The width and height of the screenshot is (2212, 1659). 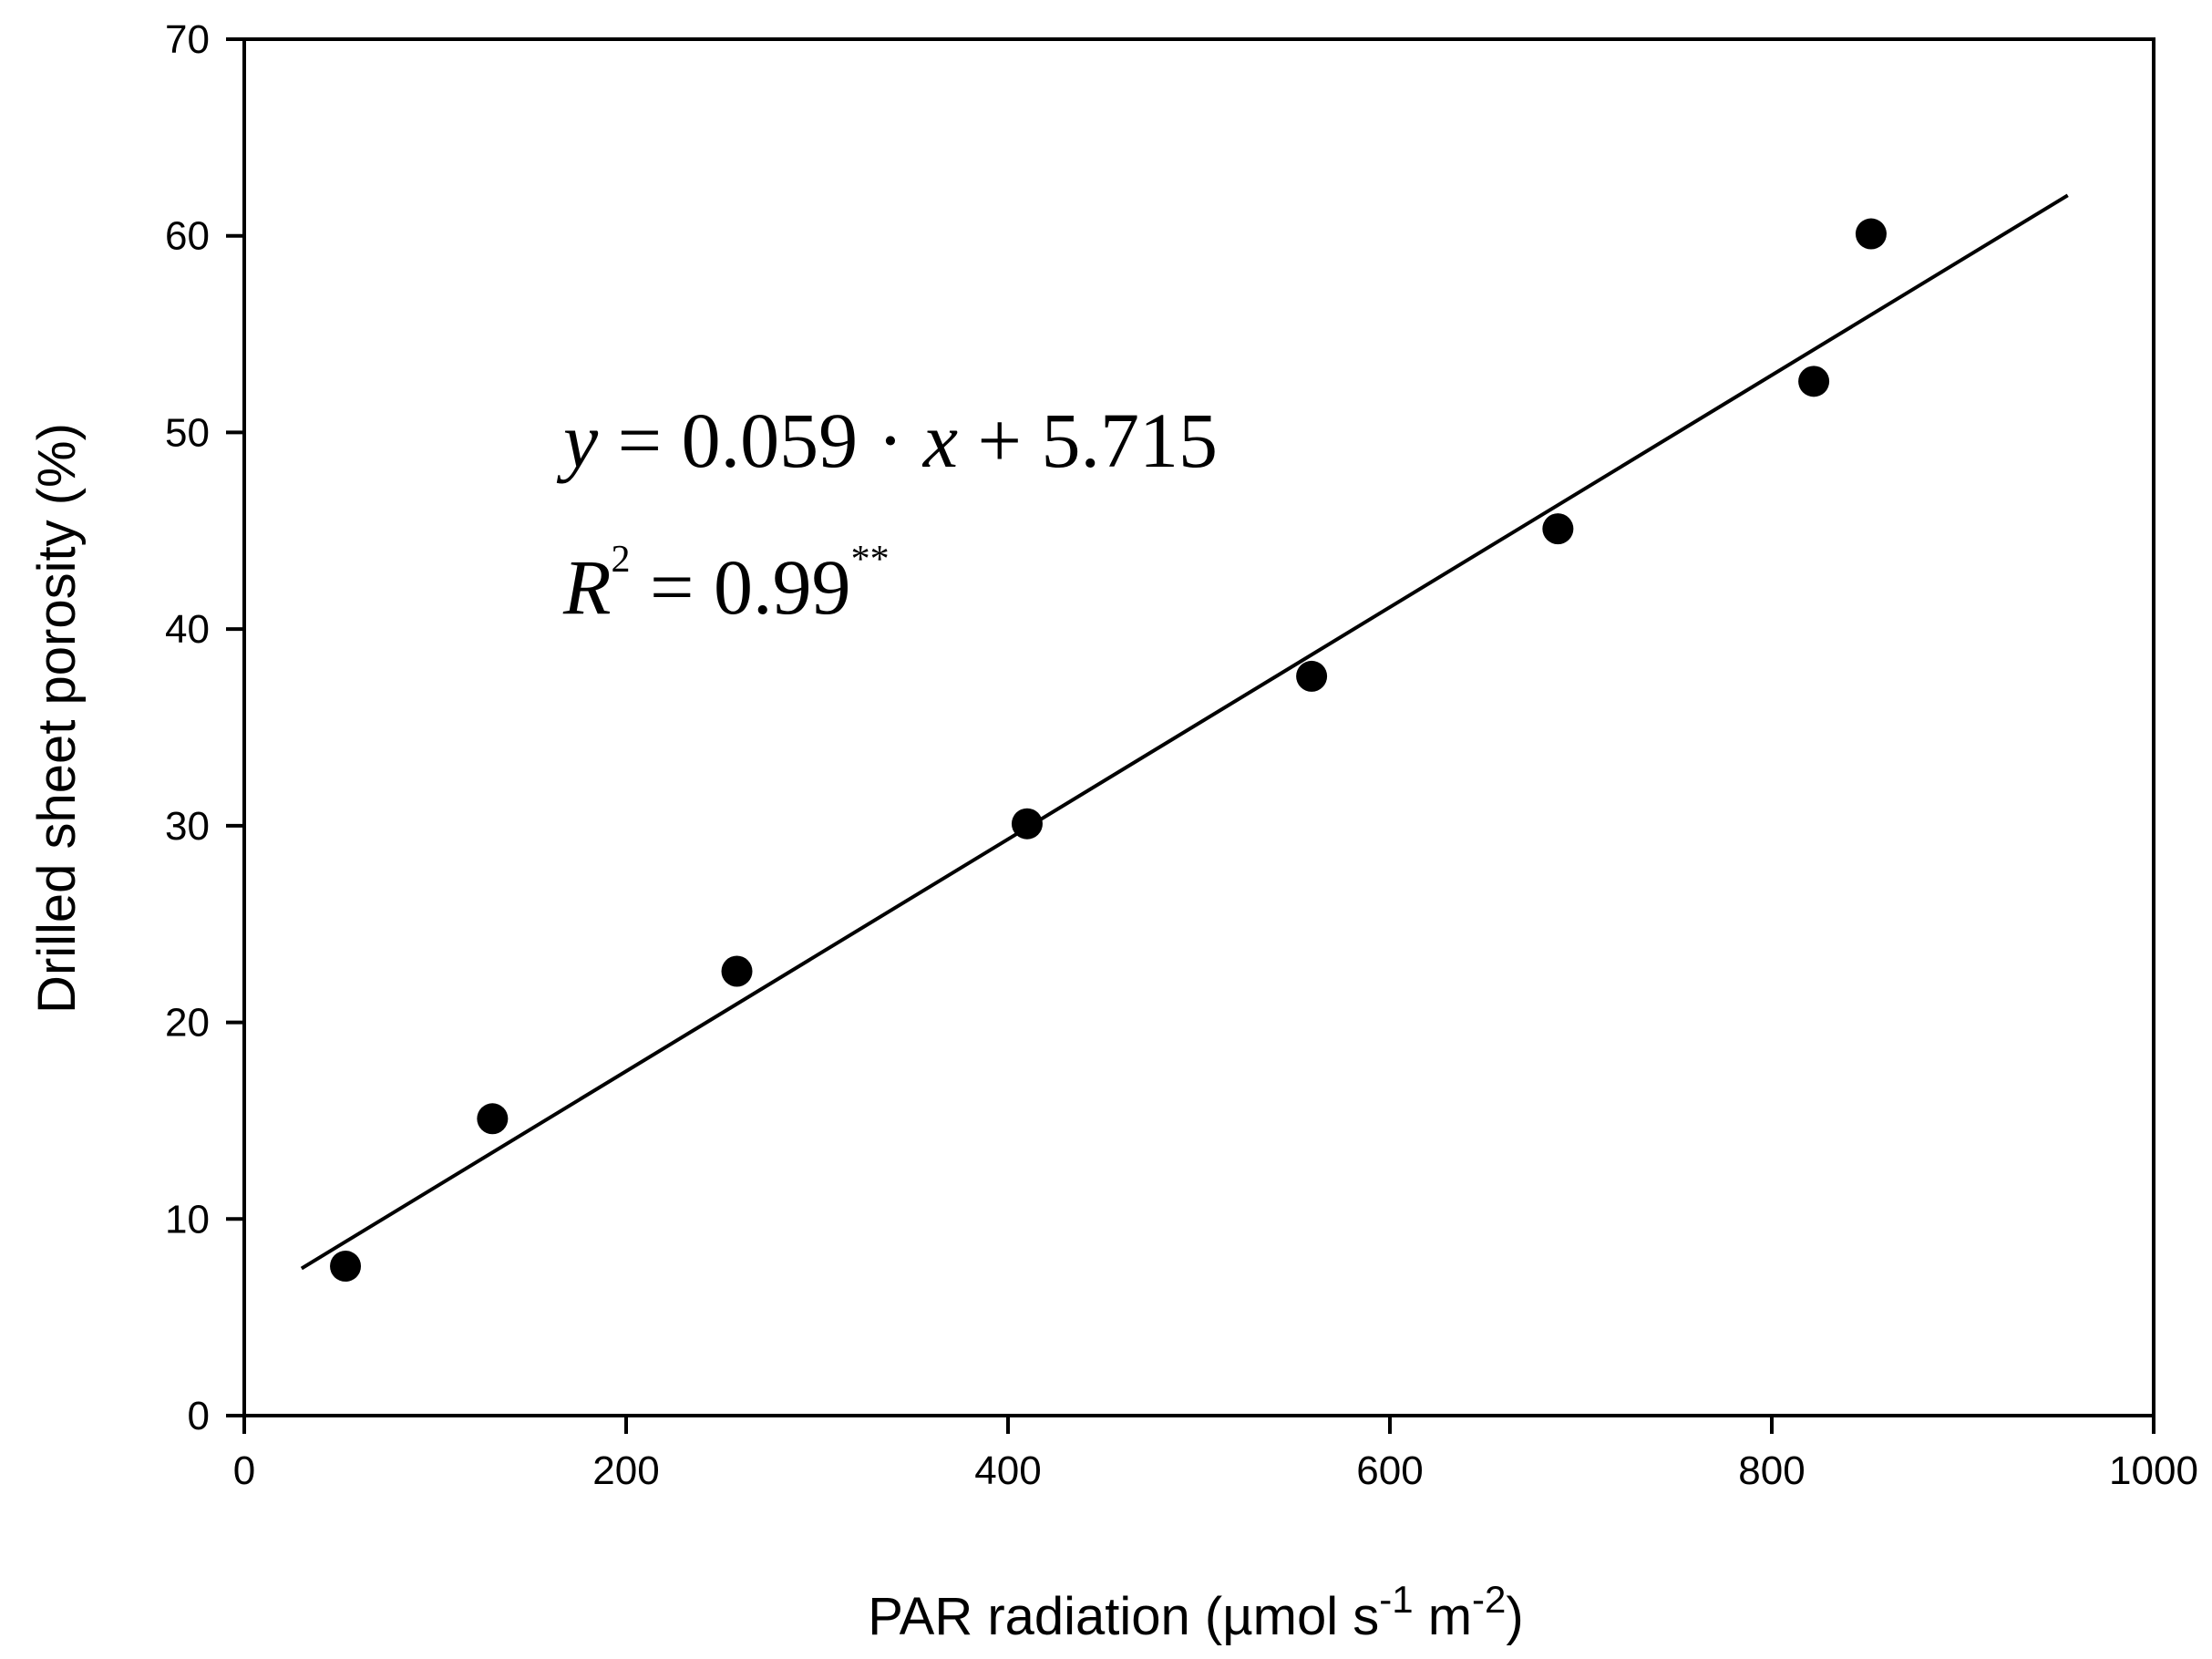 I want to click on r-letter: R, so click(x=587, y=587).